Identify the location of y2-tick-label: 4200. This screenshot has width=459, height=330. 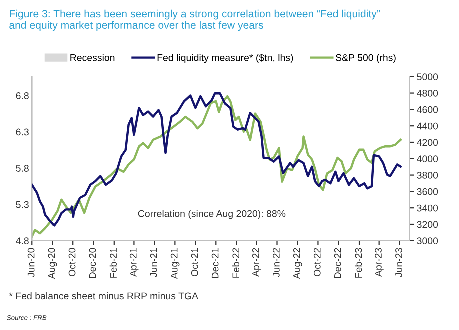
(427, 142).